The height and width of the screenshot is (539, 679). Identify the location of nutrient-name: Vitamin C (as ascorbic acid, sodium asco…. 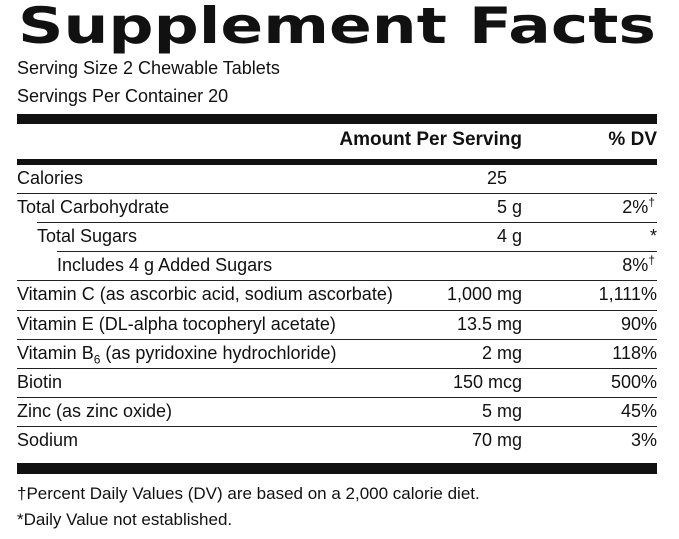
(205, 294).